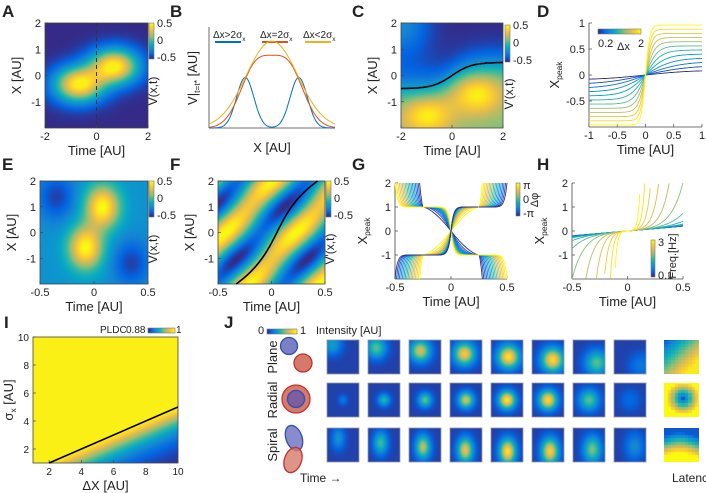 This screenshot has width=706, height=493. I want to click on colorbar-label: Freq.[Hz], so click(673, 255).